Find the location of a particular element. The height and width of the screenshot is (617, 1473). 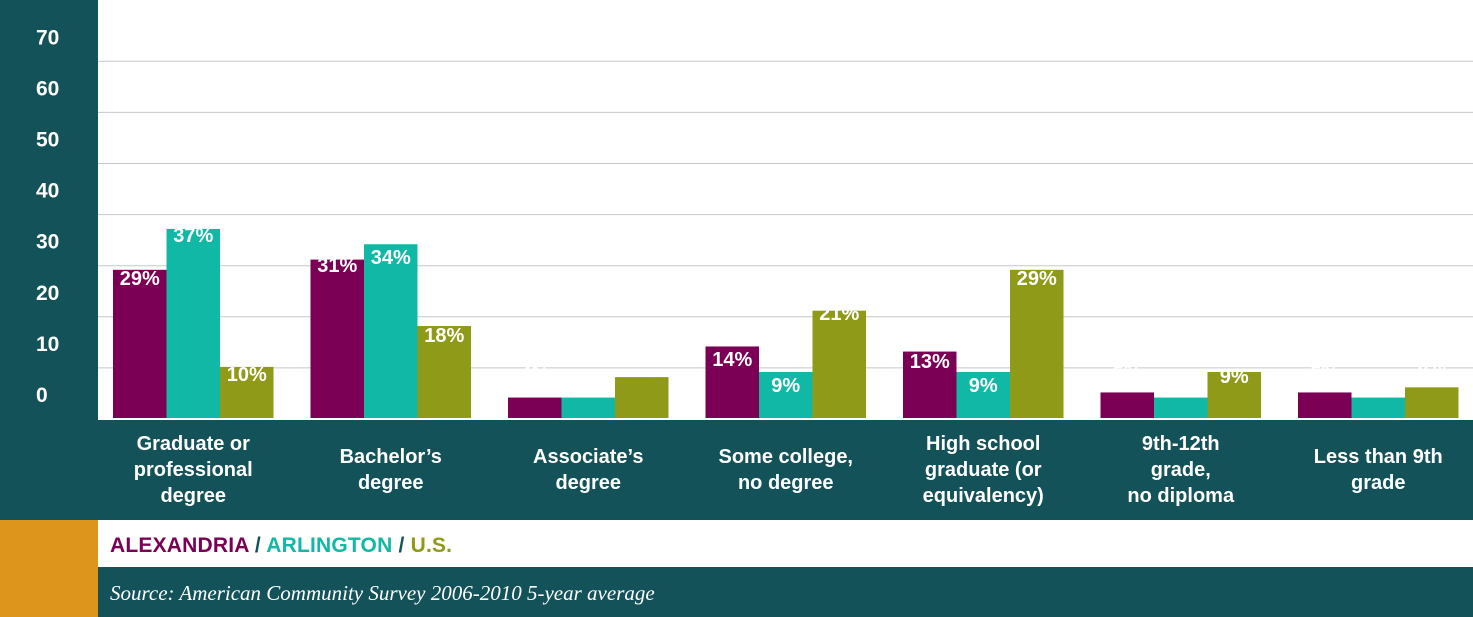

category-label: Associate’s is located at coordinates (588, 457).